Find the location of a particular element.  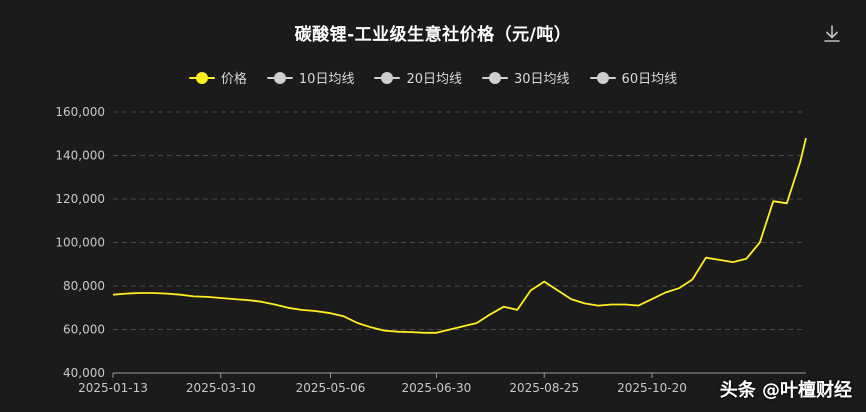

x-tick-label: 2025-03-10 is located at coordinates (221, 388).